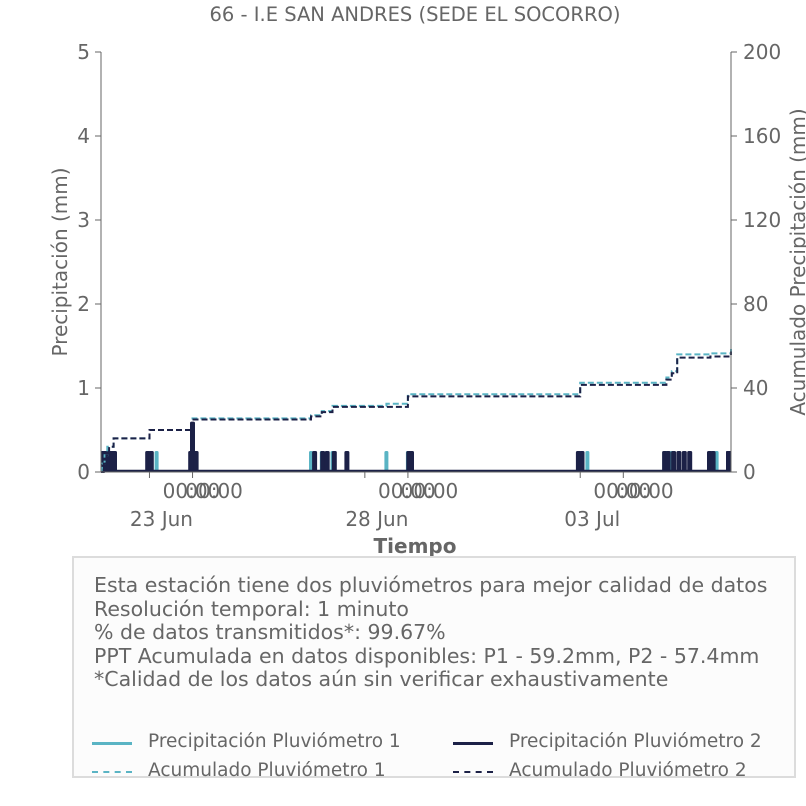 This screenshot has height=806, width=806. What do you see at coordinates (762, 52) in the screenshot?
I see `right-tick-label: 200` at bounding box center [762, 52].